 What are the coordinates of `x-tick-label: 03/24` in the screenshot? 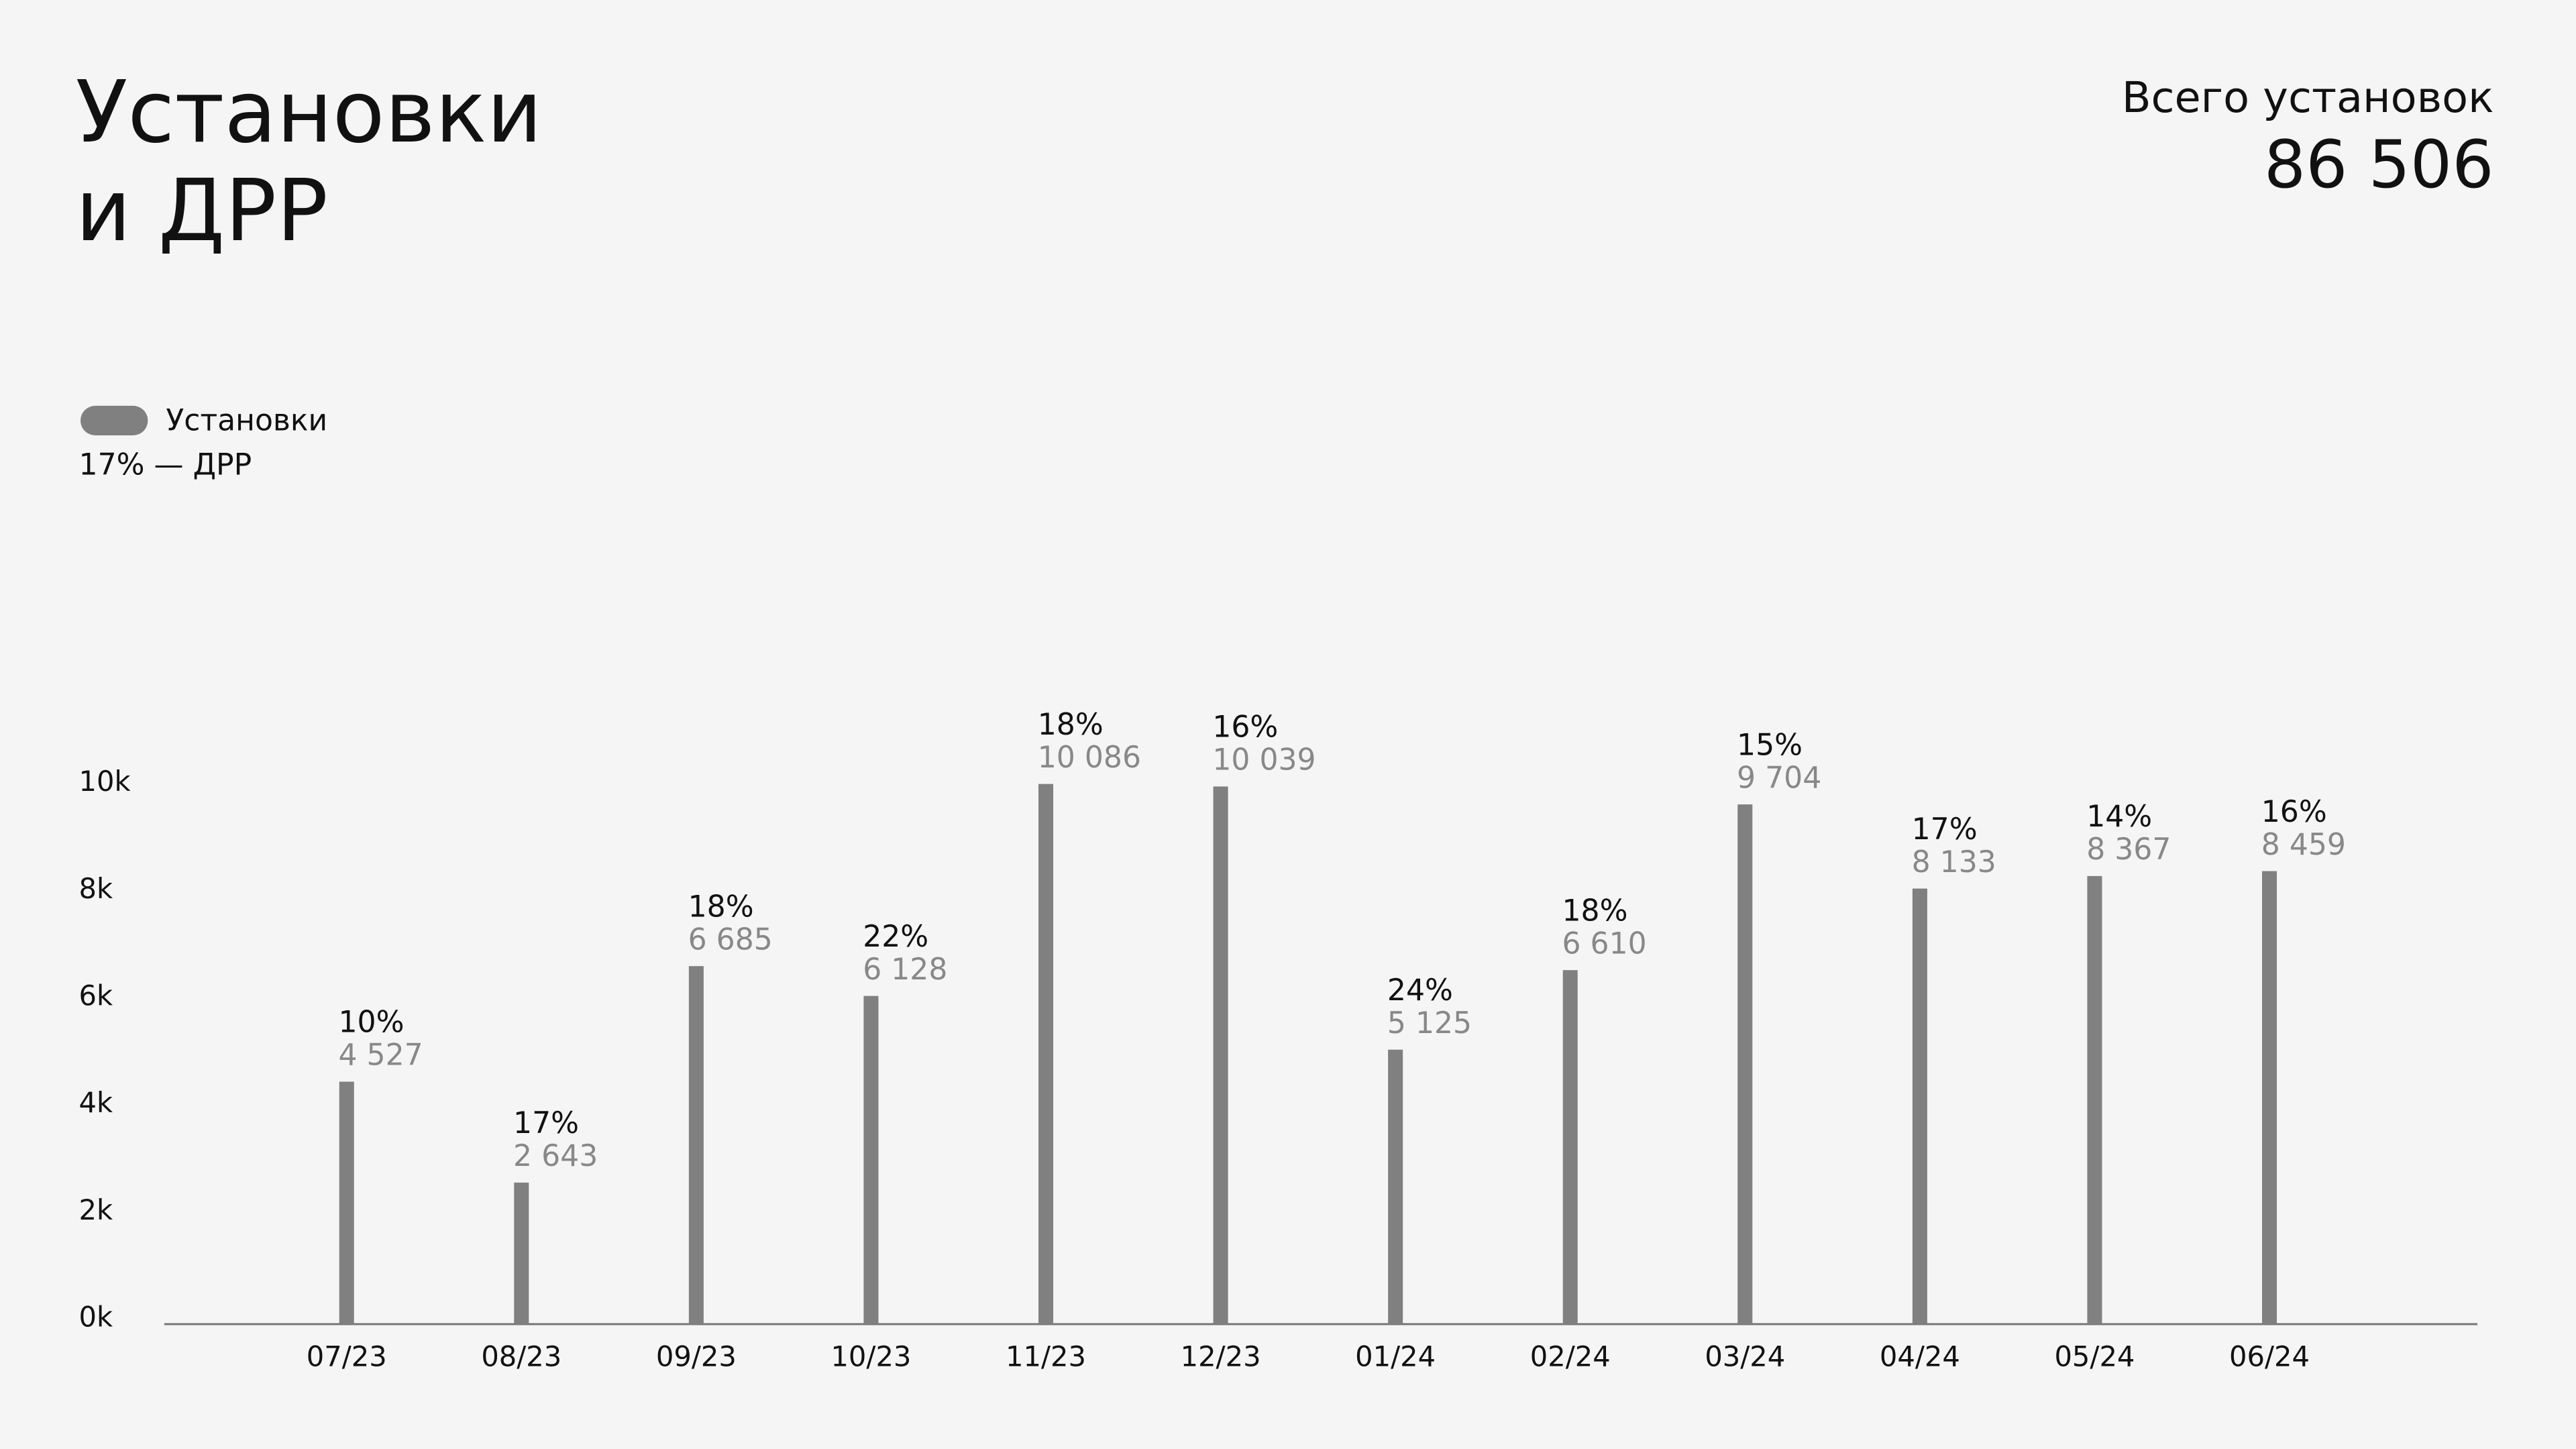 It's located at (1745, 1356).